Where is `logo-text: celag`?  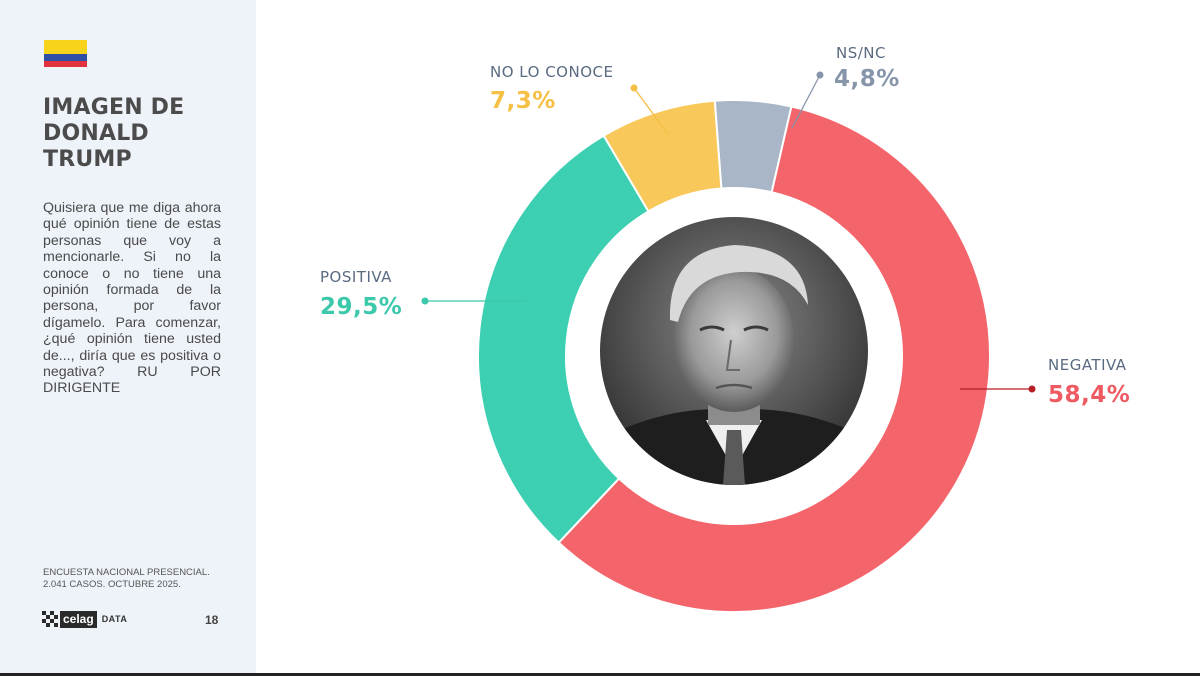 logo-text: celag is located at coordinates (78, 619).